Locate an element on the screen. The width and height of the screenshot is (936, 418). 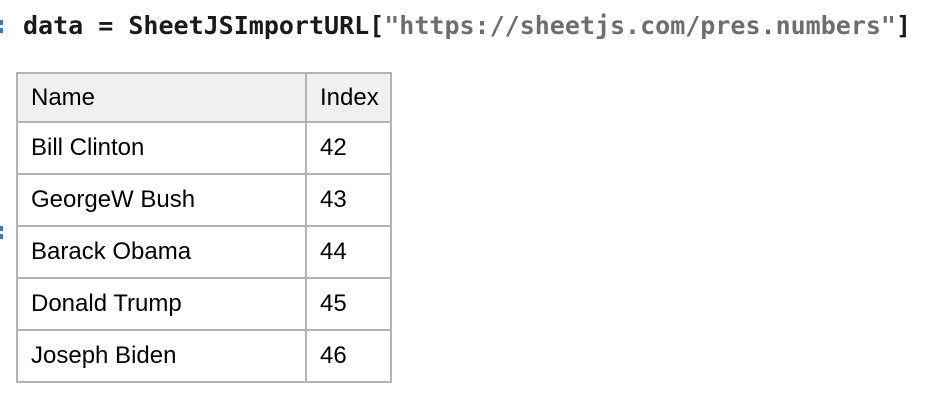
table-header-row: Name Index is located at coordinates (204, 97).